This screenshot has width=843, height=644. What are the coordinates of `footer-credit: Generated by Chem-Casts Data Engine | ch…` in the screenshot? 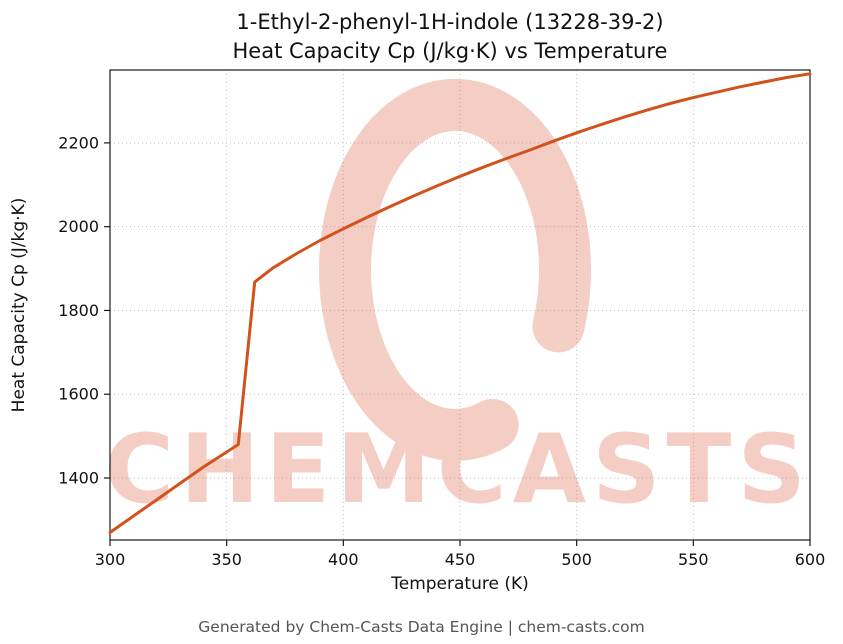 It's located at (421, 627).